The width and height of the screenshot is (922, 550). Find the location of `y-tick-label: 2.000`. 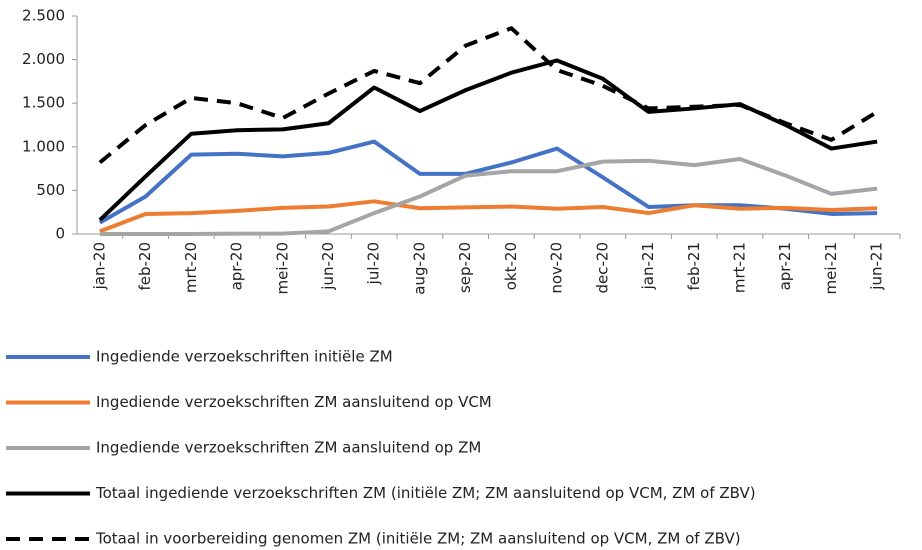

y-tick-label: 2.000 is located at coordinates (43, 59).